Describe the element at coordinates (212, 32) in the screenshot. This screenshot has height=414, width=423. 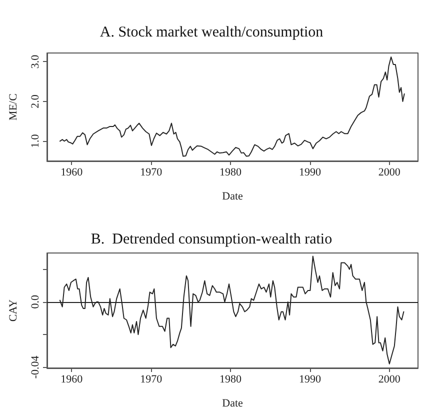
I see `chart-title: A. Stock market wealth/consumption` at that location.